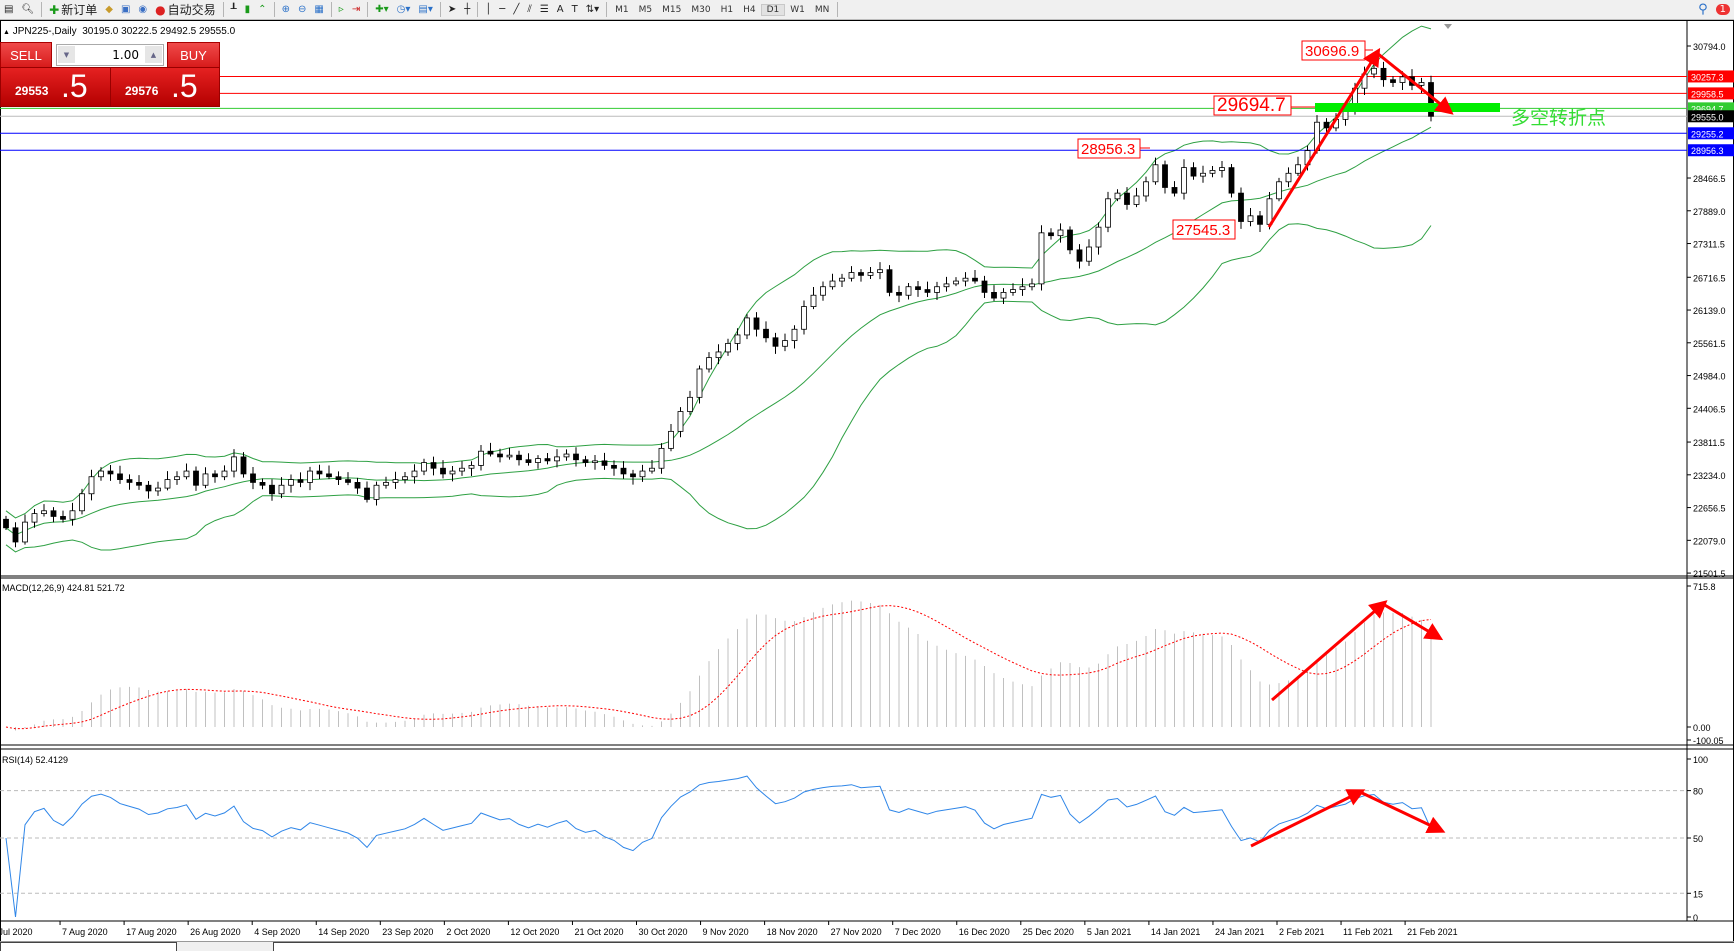  What do you see at coordinates (66, 54) in the screenshot?
I see `lot-decrease-icon: ▼` at bounding box center [66, 54].